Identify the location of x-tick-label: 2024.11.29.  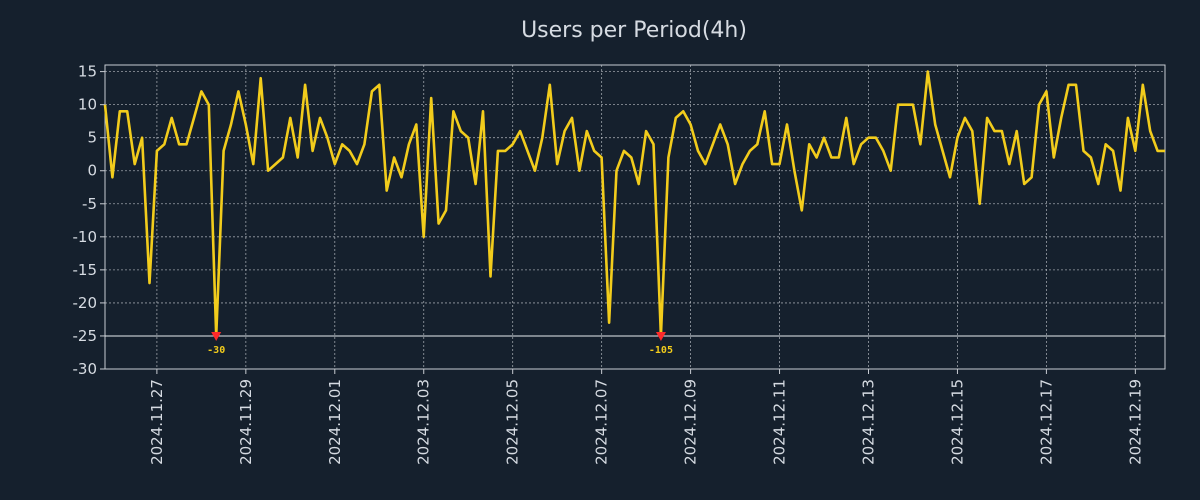
(246, 422).